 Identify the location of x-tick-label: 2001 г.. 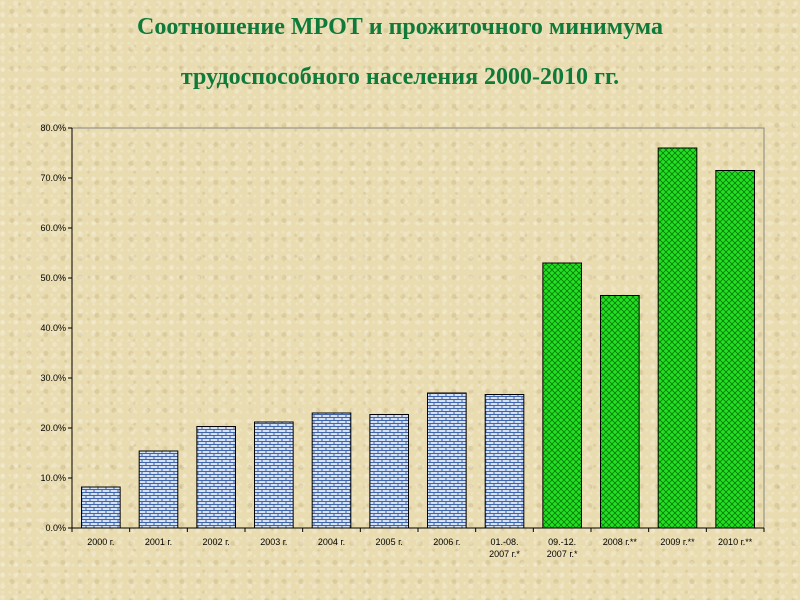
(158, 542).